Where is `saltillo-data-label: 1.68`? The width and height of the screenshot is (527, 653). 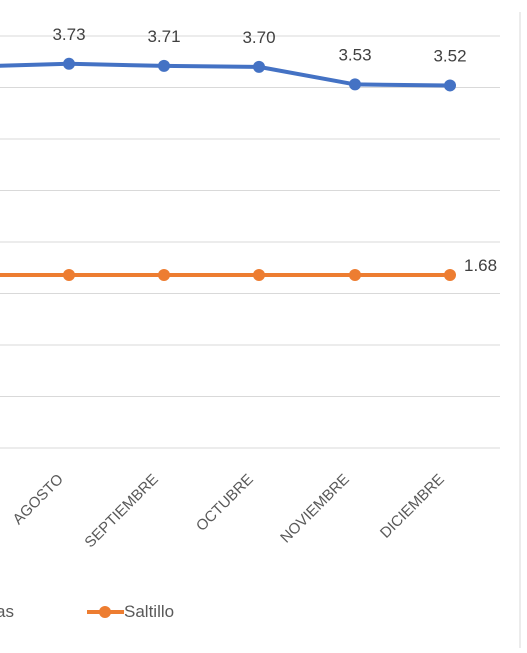
saltillo-data-label: 1.68 is located at coordinates (480, 265).